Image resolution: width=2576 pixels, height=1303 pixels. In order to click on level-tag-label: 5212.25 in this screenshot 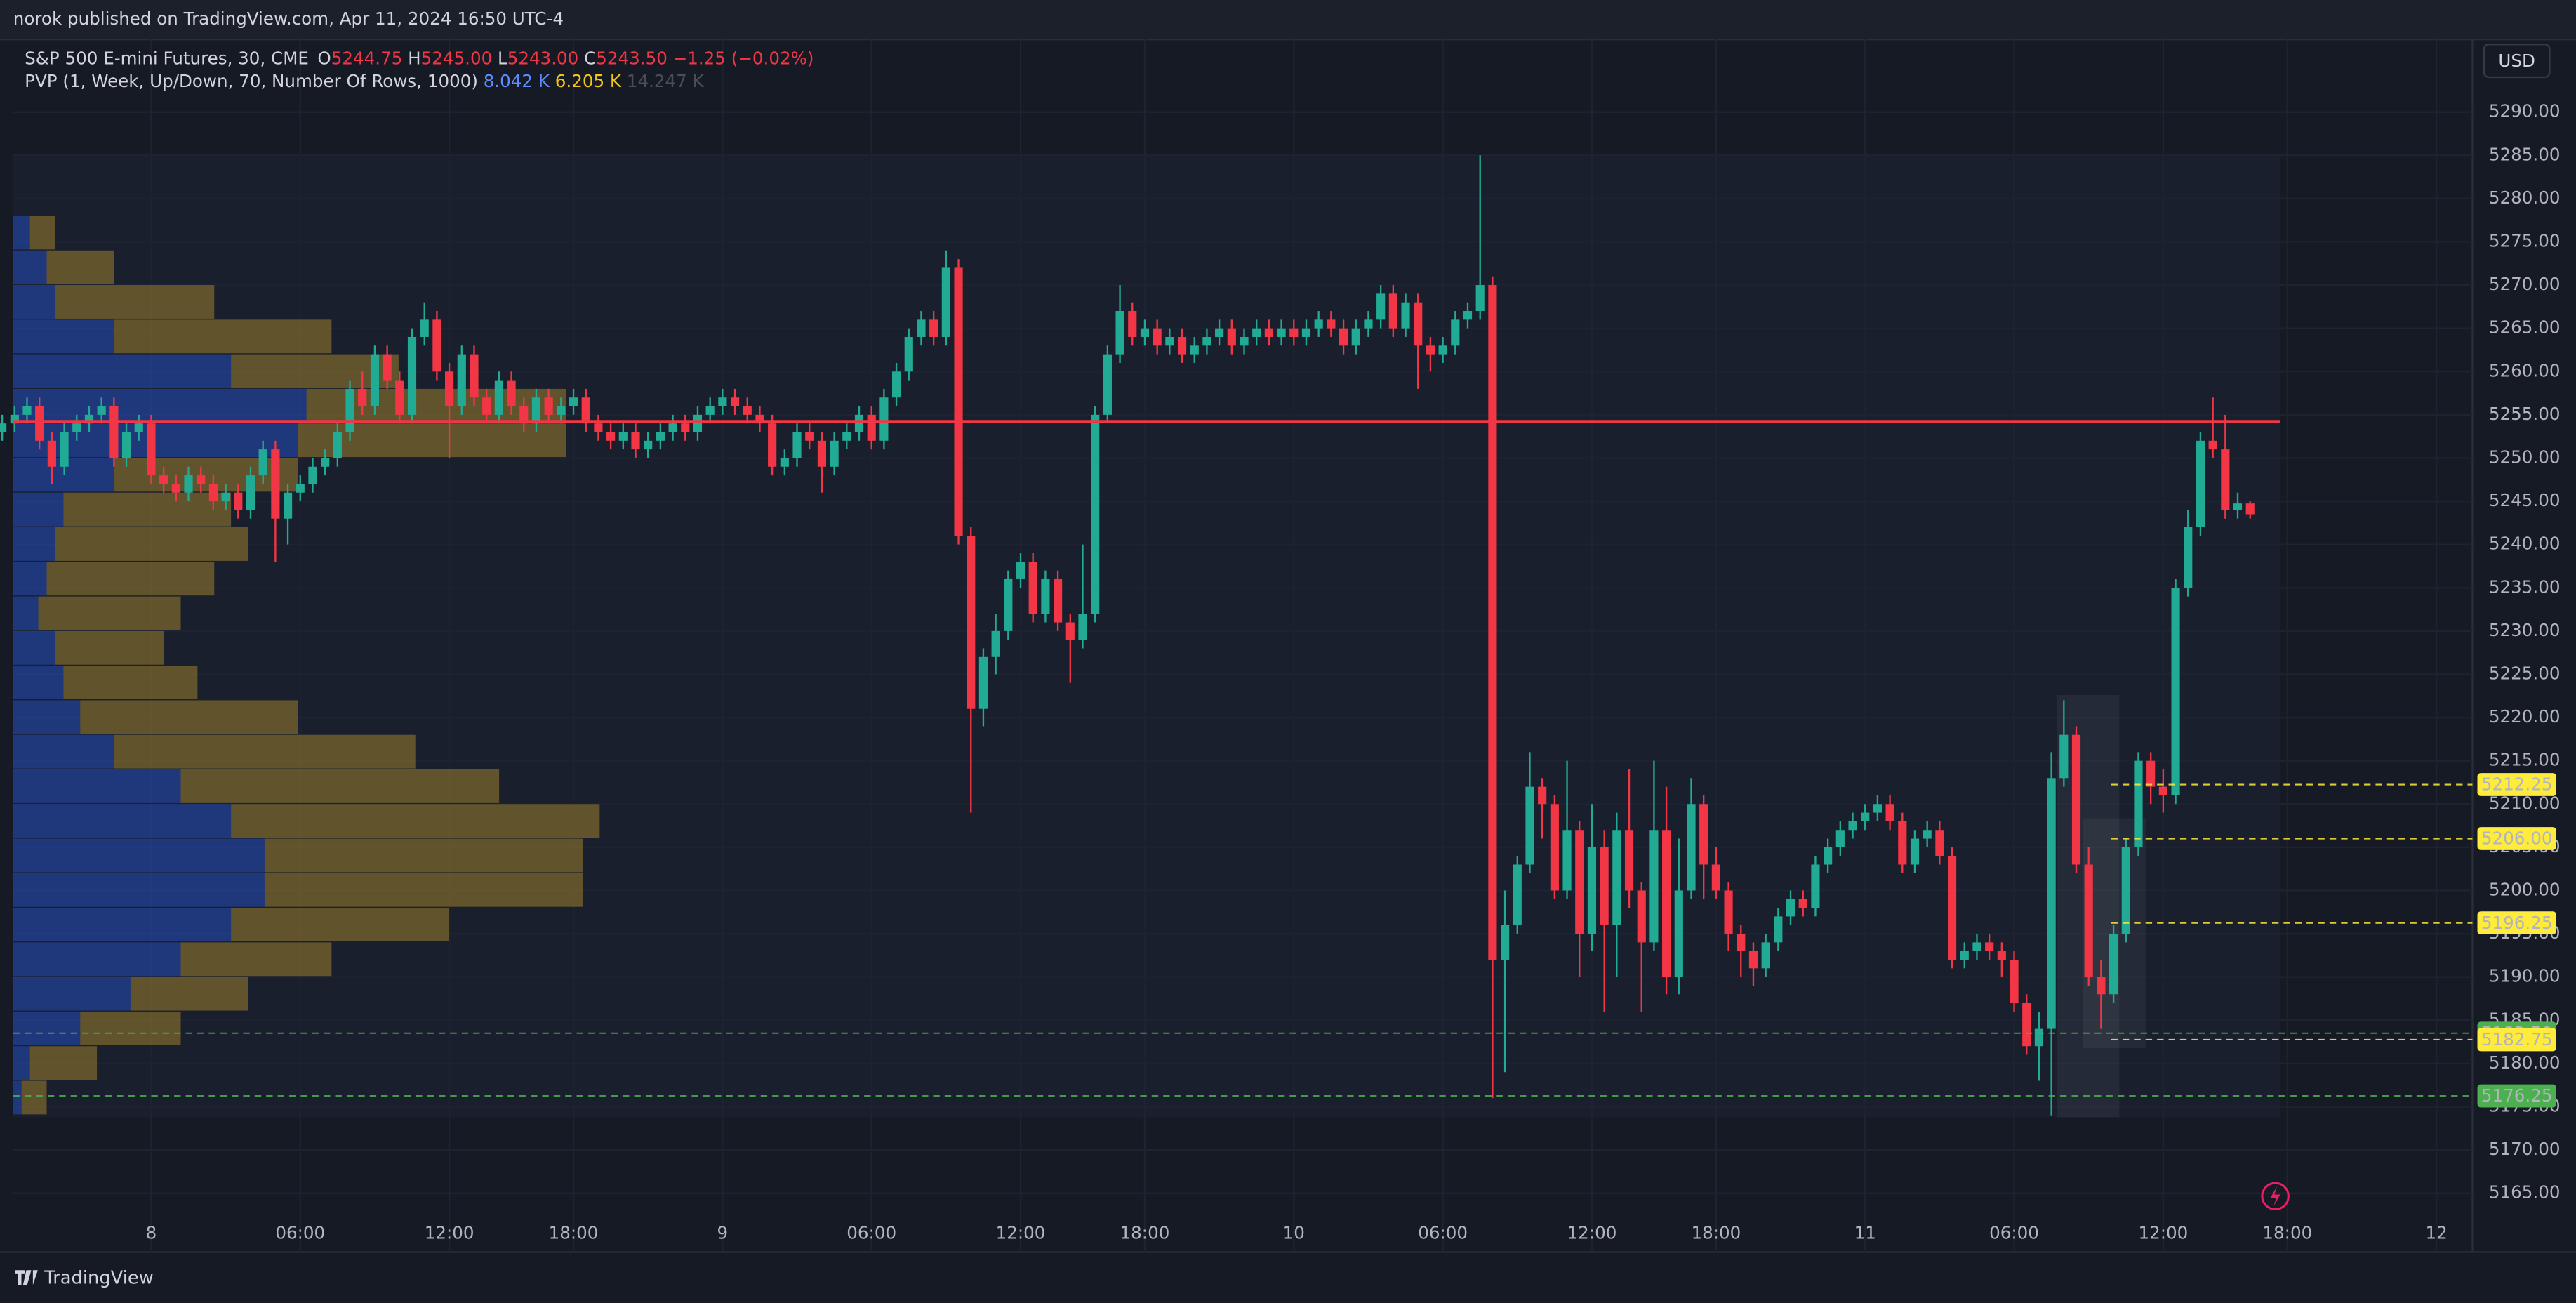, I will do `click(2517, 784)`.